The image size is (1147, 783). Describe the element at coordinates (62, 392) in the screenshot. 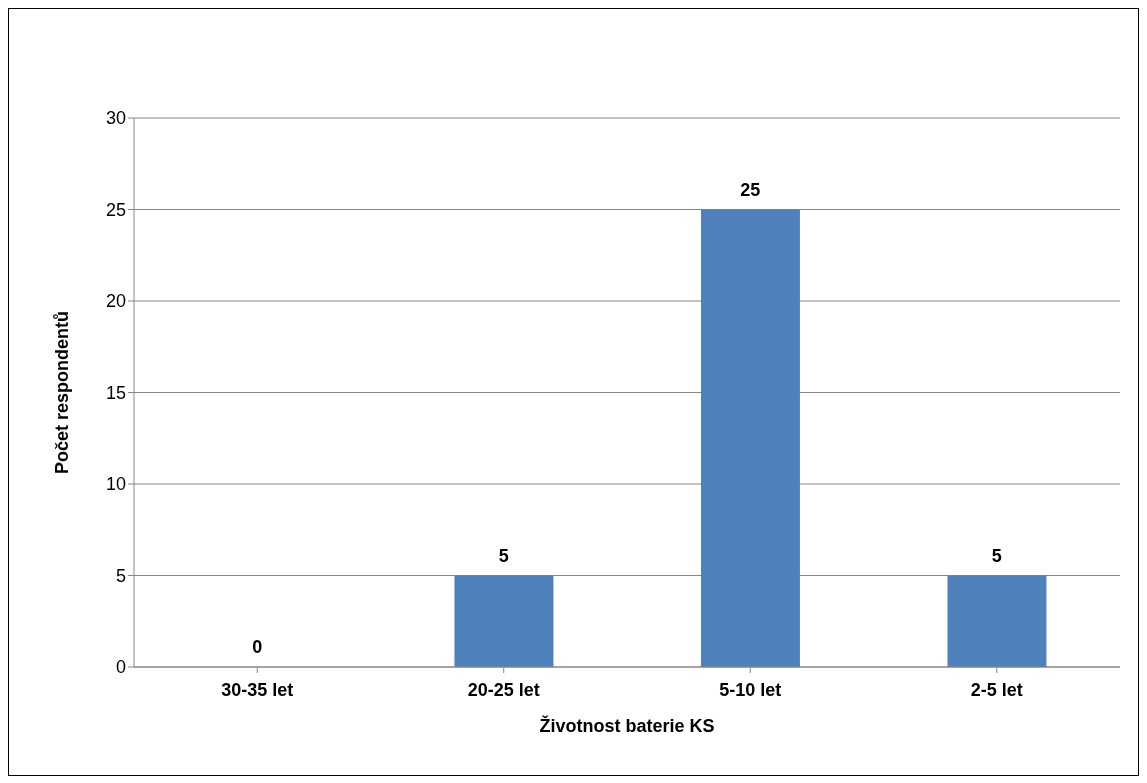

I see `y-axis-title: Počet respondentů` at that location.